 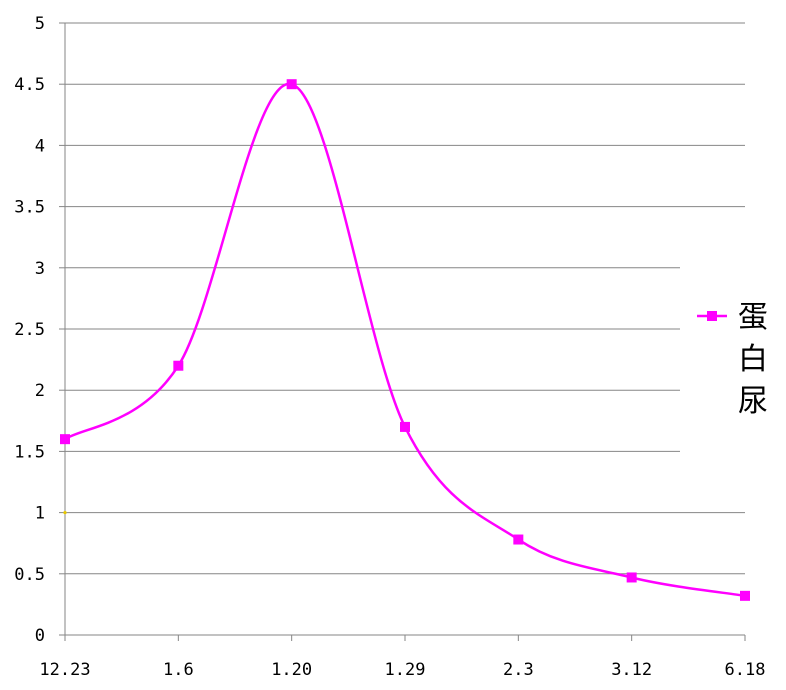 I want to click on x-tick-label: 1.29, so click(x=405, y=670).